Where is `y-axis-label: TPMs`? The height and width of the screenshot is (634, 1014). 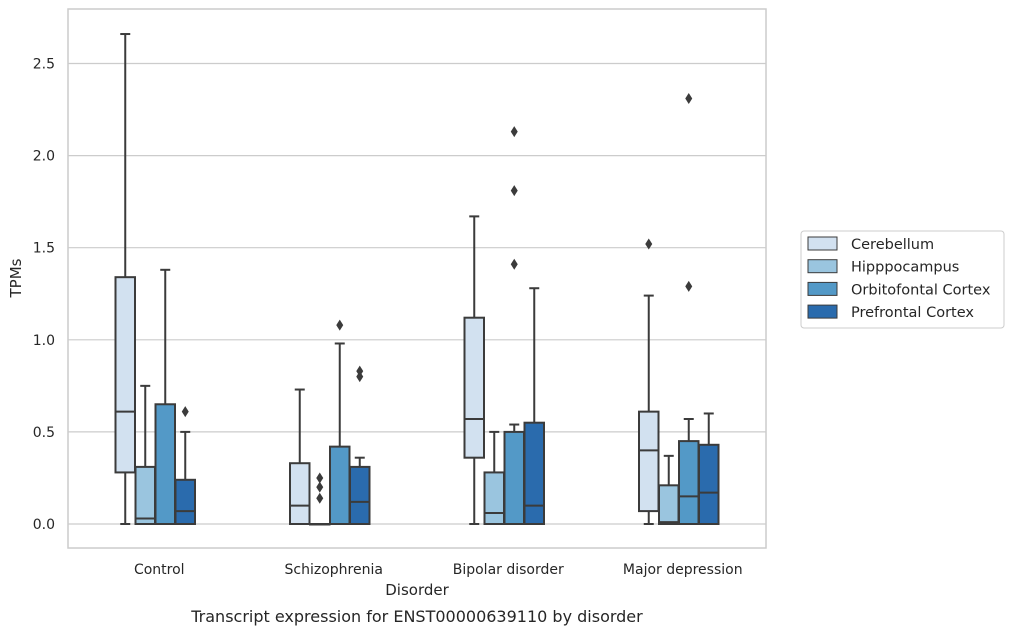
y-axis-label: TPMs is located at coordinates (16, 278).